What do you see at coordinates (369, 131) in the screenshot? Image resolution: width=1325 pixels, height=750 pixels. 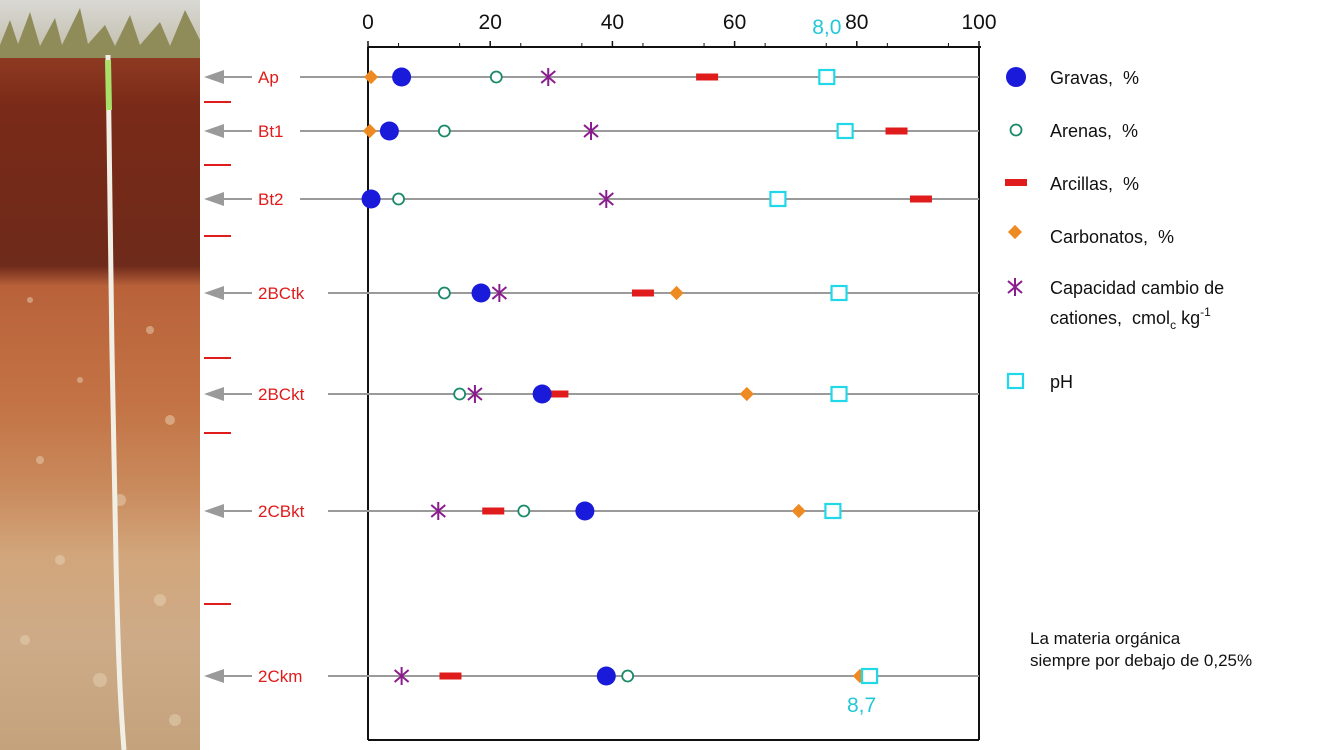 I see `point-diamond-Bt1` at bounding box center [369, 131].